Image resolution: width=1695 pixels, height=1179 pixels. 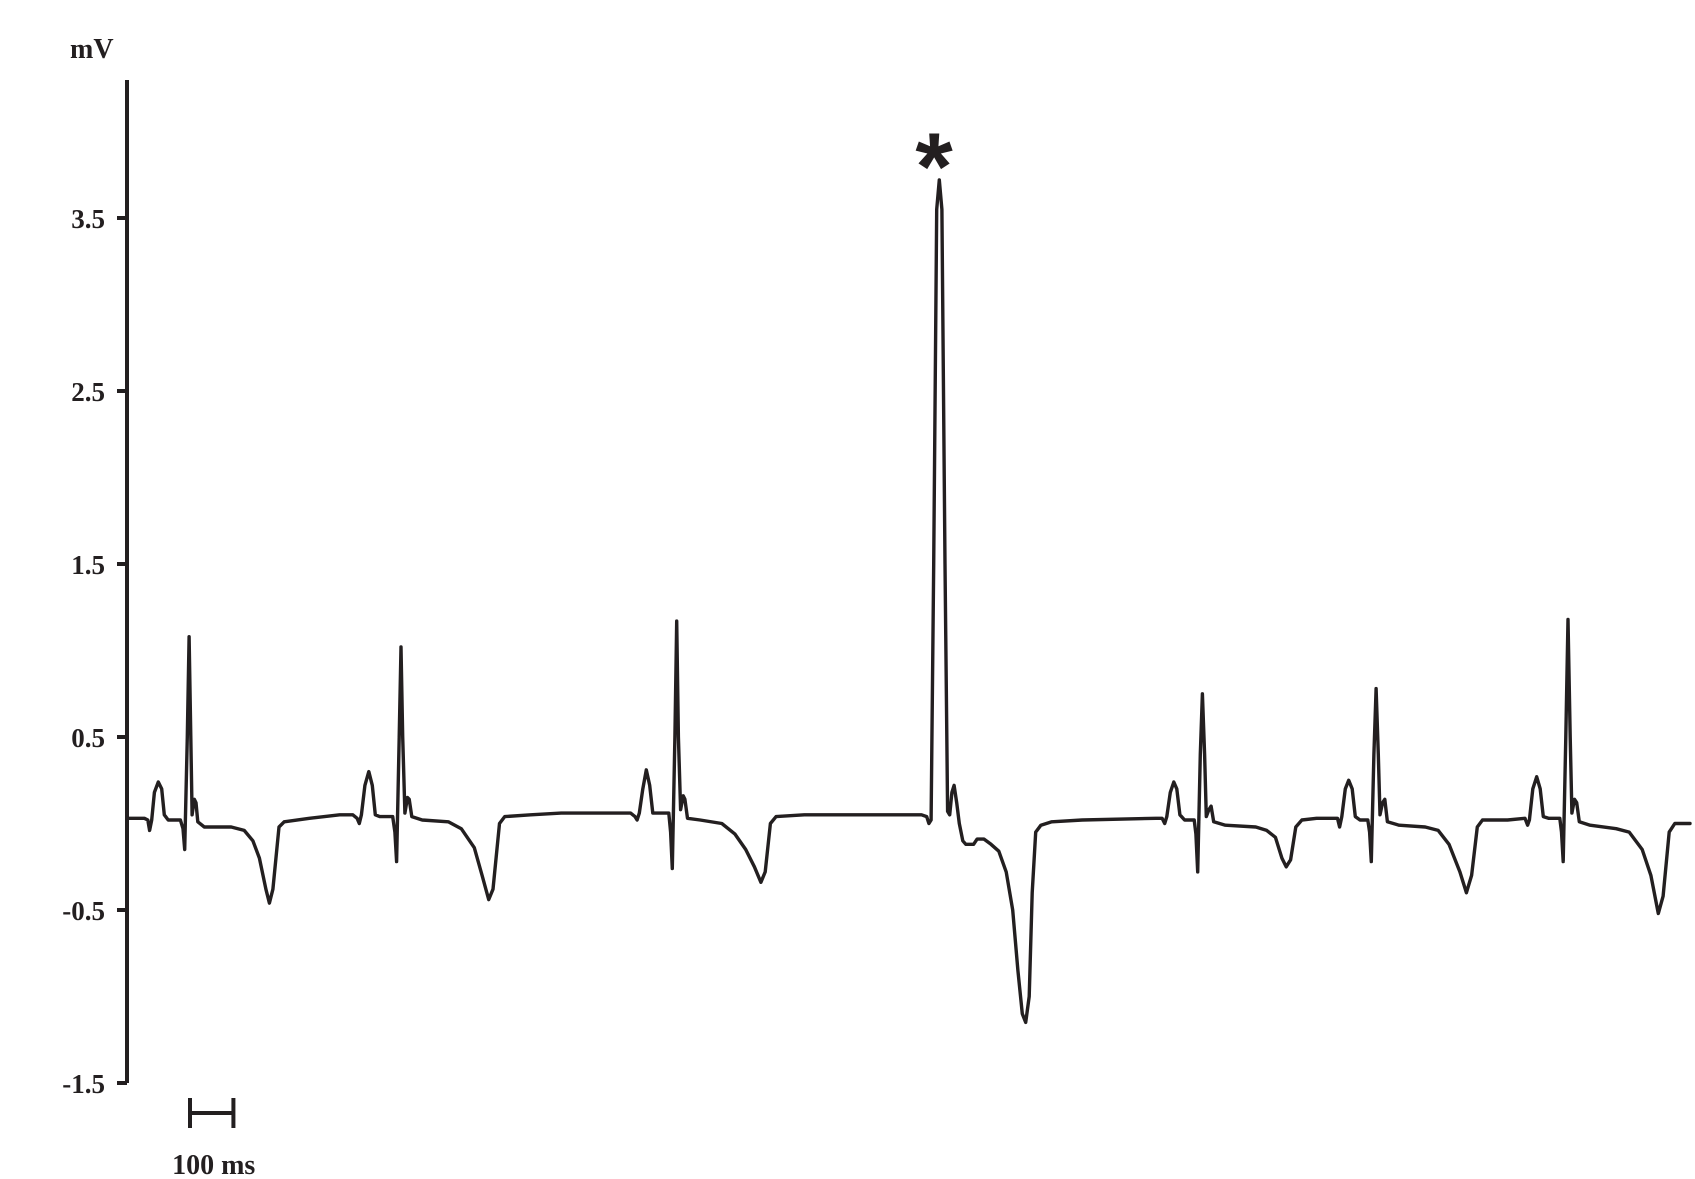 What do you see at coordinates (213, 1138) in the screenshot?
I see `time-scale-bar: 100 ms` at bounding box center [213, 1138].